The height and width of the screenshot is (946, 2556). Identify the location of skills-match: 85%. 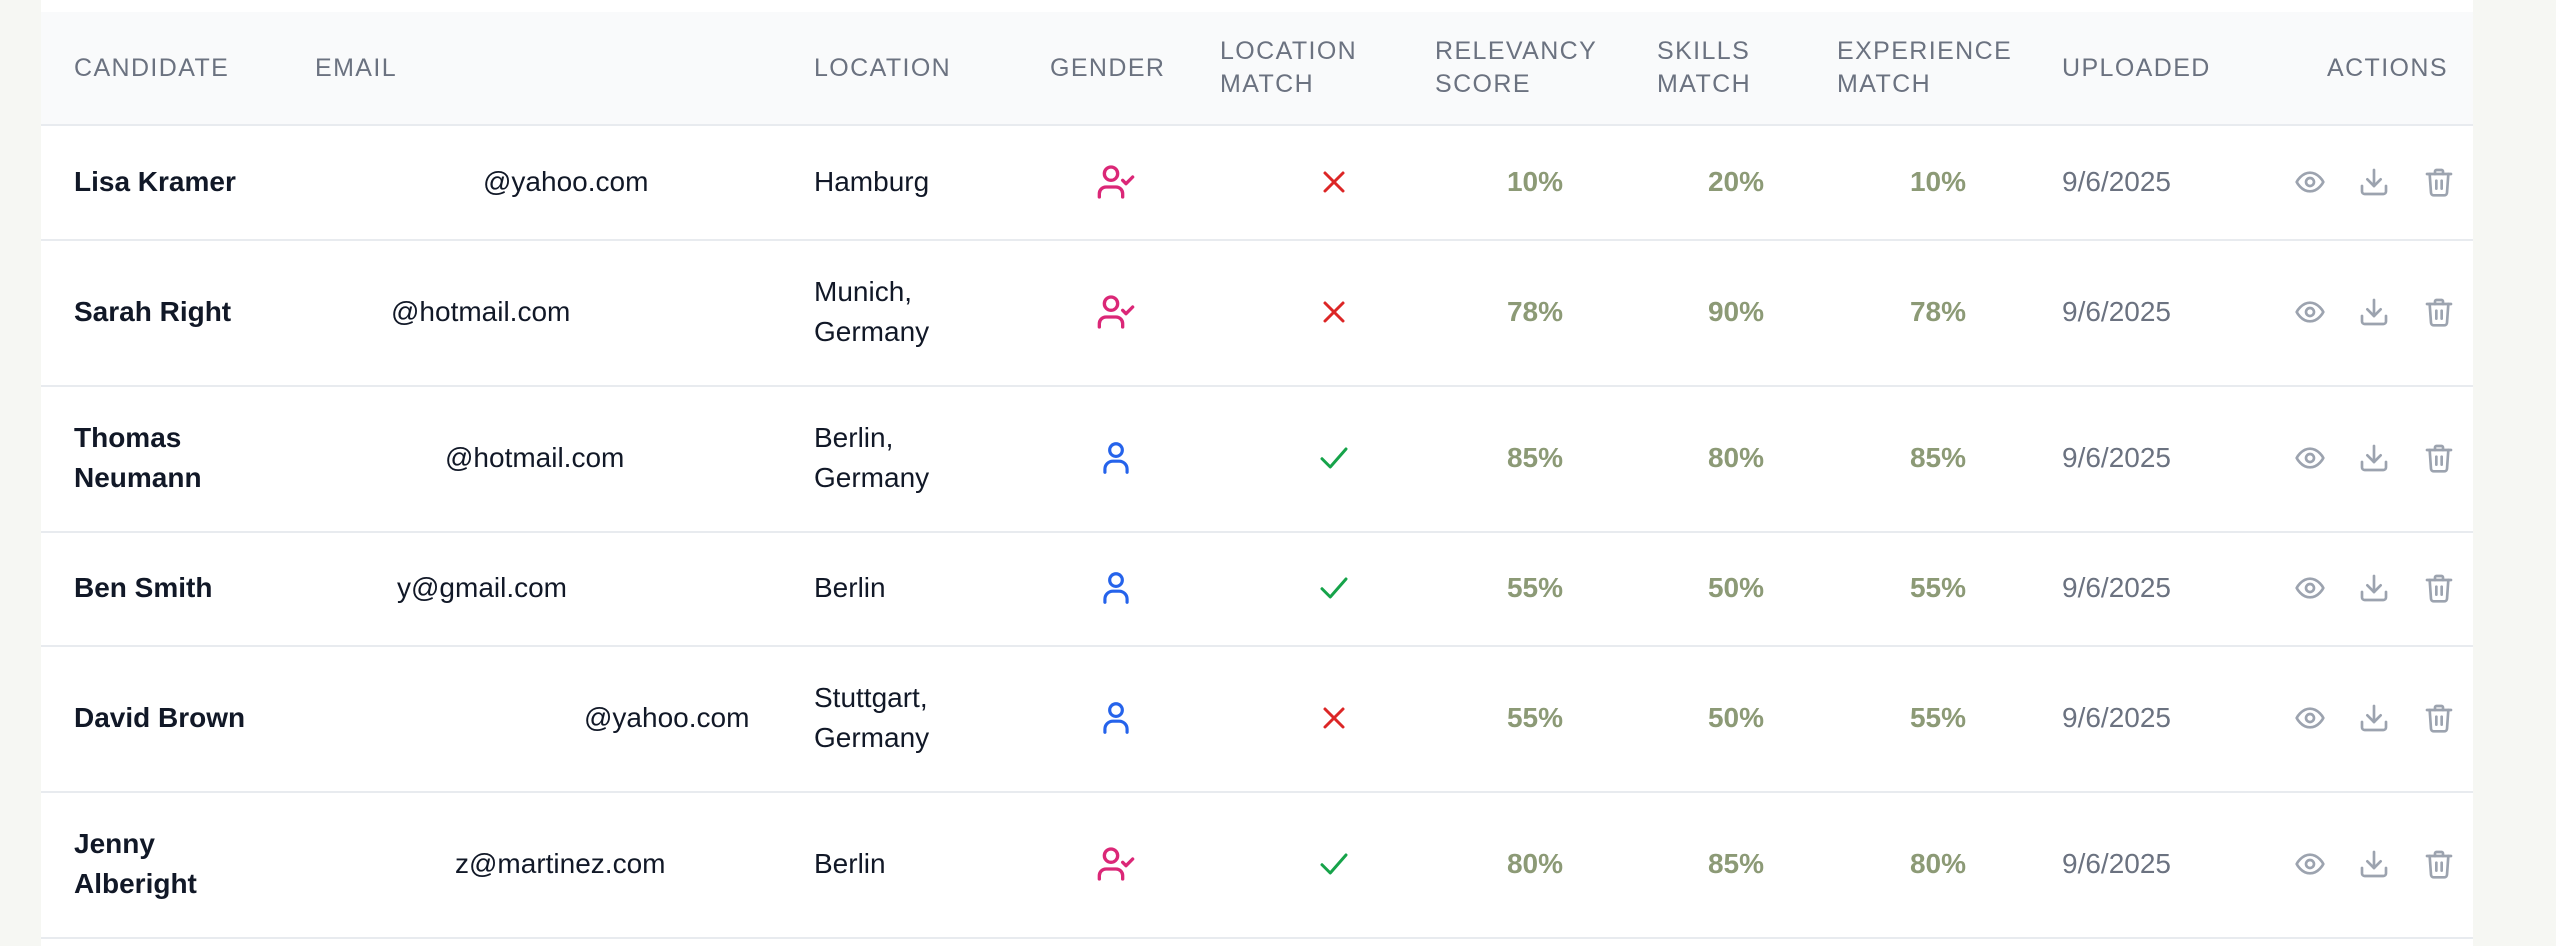
(1736, 863).